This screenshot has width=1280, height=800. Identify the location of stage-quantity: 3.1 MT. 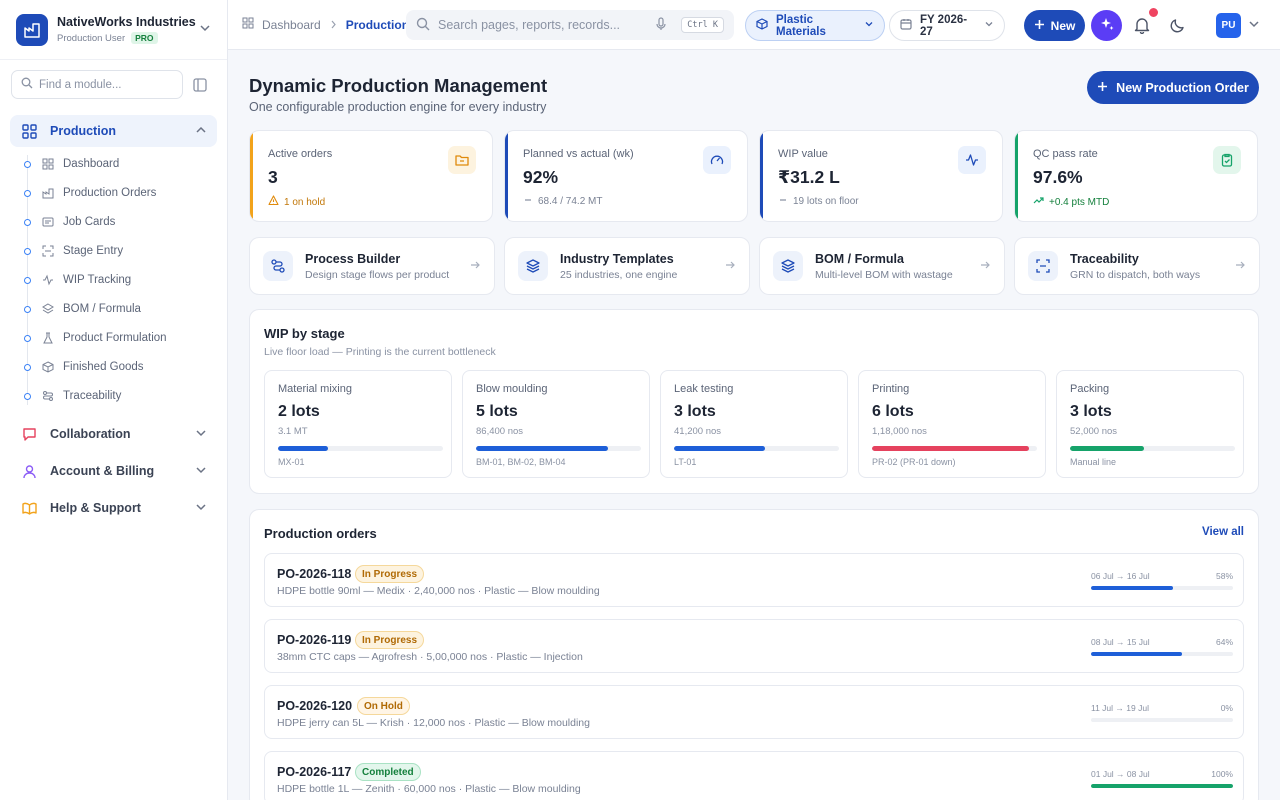
(293, 431).